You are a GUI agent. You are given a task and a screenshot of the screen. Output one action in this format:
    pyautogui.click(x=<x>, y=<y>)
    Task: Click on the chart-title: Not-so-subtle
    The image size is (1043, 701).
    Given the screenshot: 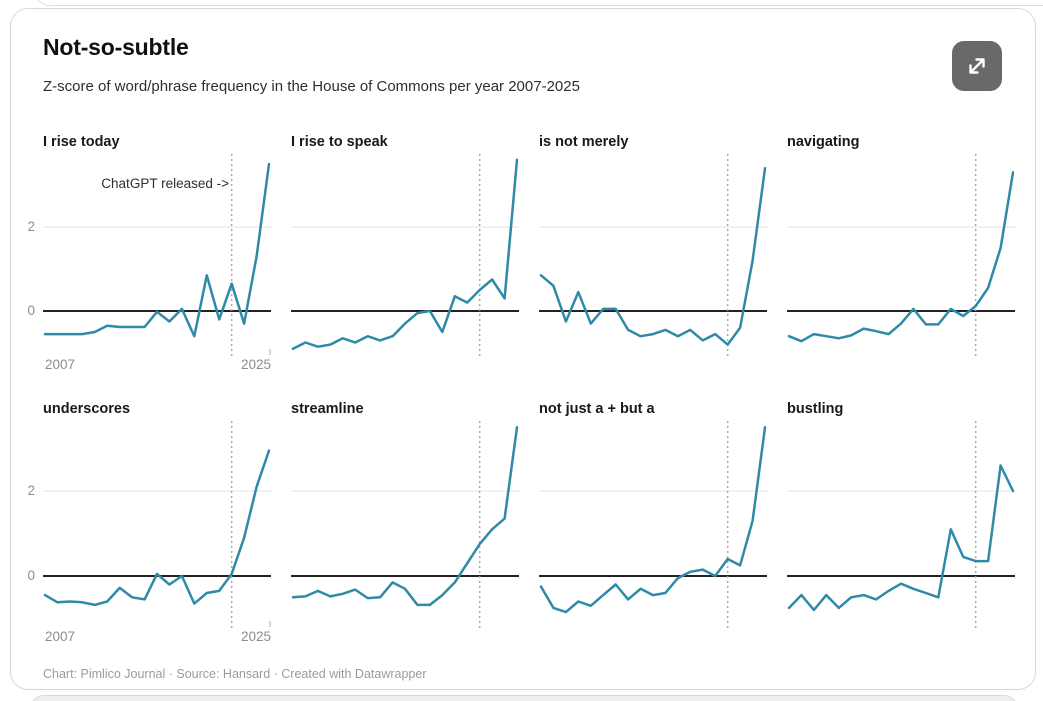 What is the action you would take?
    pyautogui.click(x=116, y=47)
    